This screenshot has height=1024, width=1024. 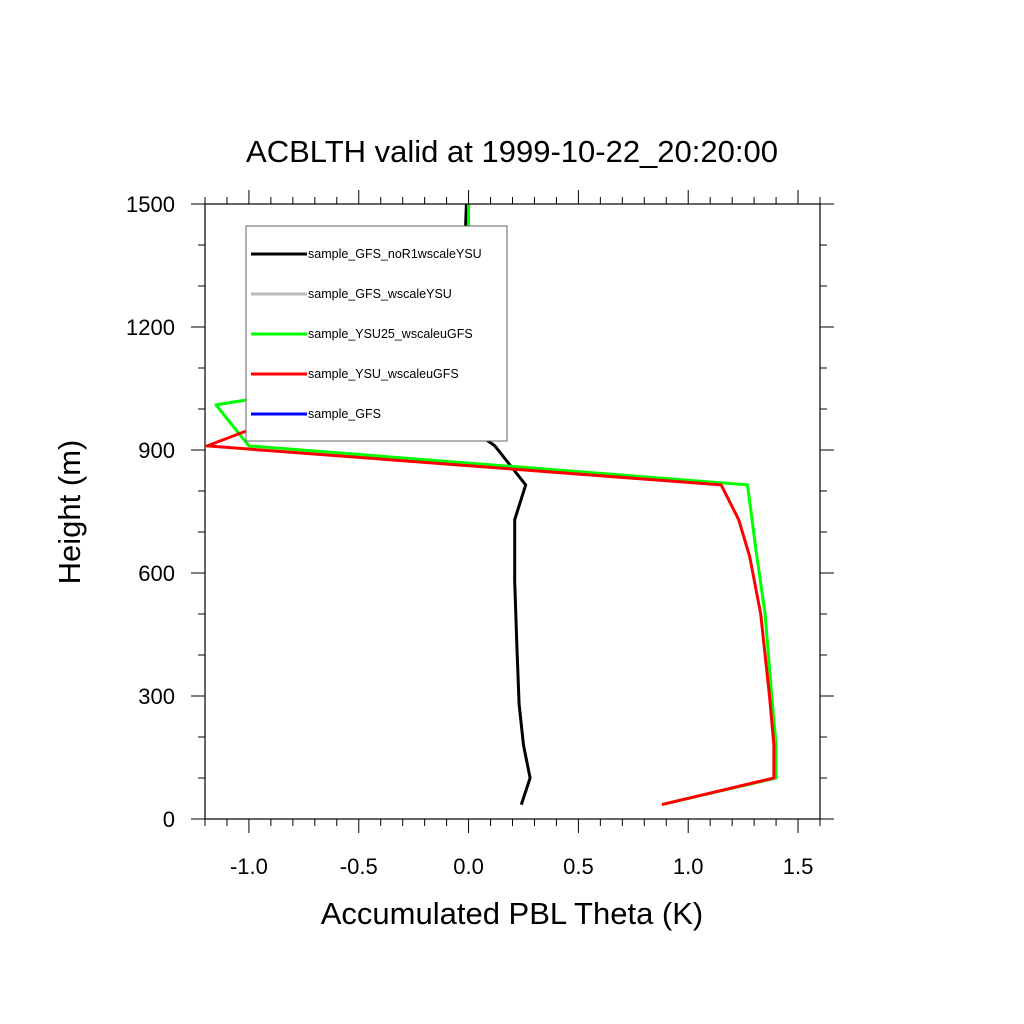 What do you see at coordinates (521, 866) in the screenshot?
I see `x-tick-labels: -1.0 -0.5 0.0 0.5 1.0 1.5` at bounding box center [521, 866].